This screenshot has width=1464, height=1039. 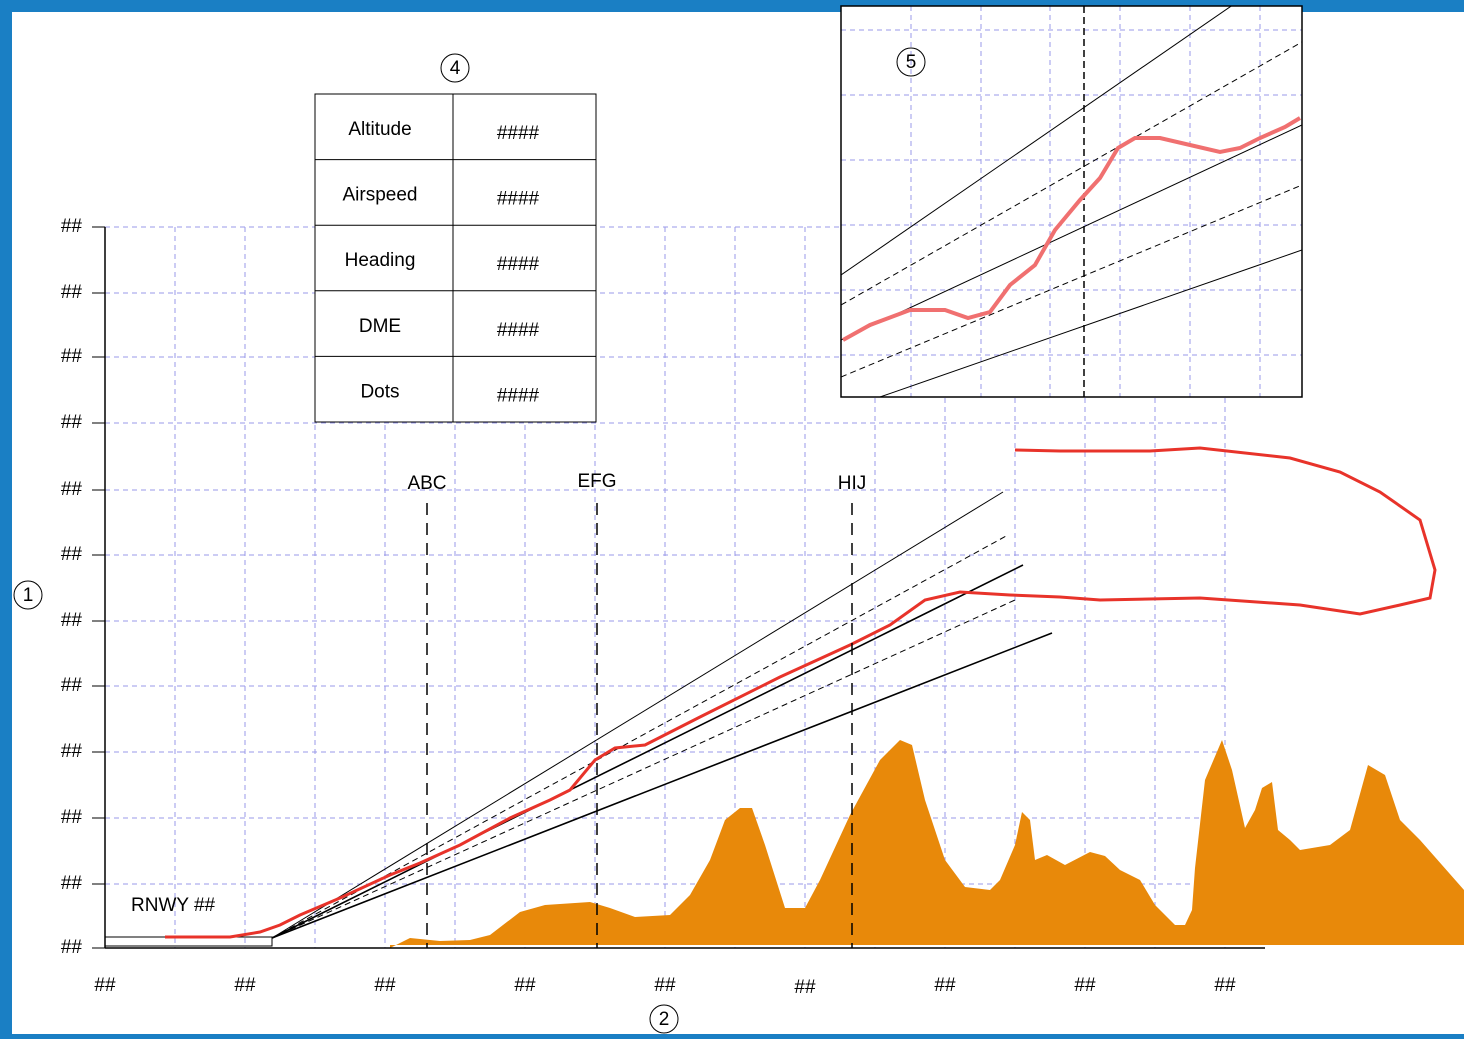 I want to click on callout-number: 2, so click(x=664, y=1019).